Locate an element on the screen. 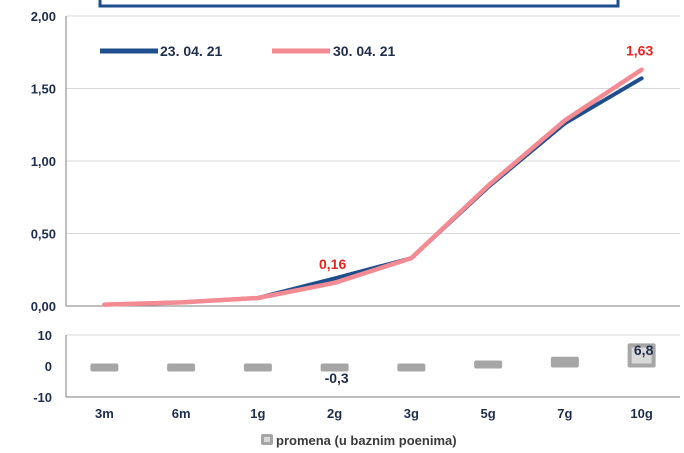 The height and width of the screenshot is (453, 684). y-tick-labels: 0,00 0,50 1,00 1,50 2,00 10 0 -10 is located at coordinates (43, 207).